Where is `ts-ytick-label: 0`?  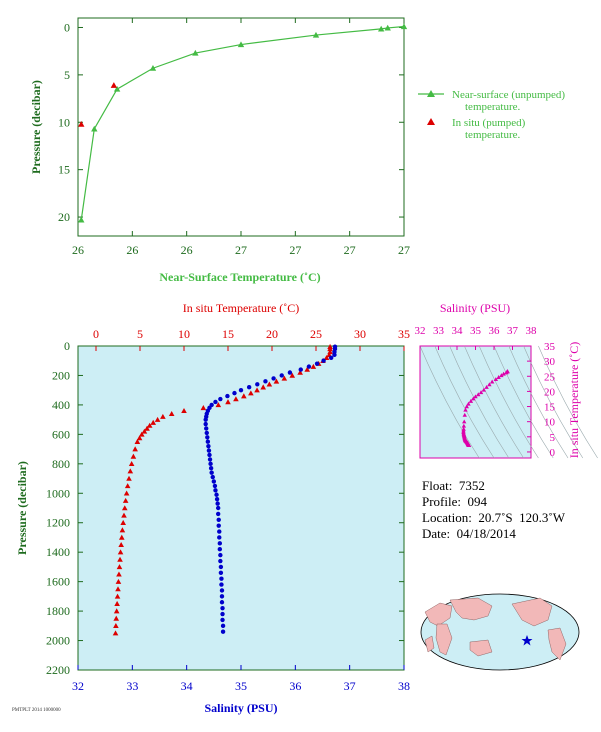 ts-ytick-label: 0 is located at coordinates (553, 453).